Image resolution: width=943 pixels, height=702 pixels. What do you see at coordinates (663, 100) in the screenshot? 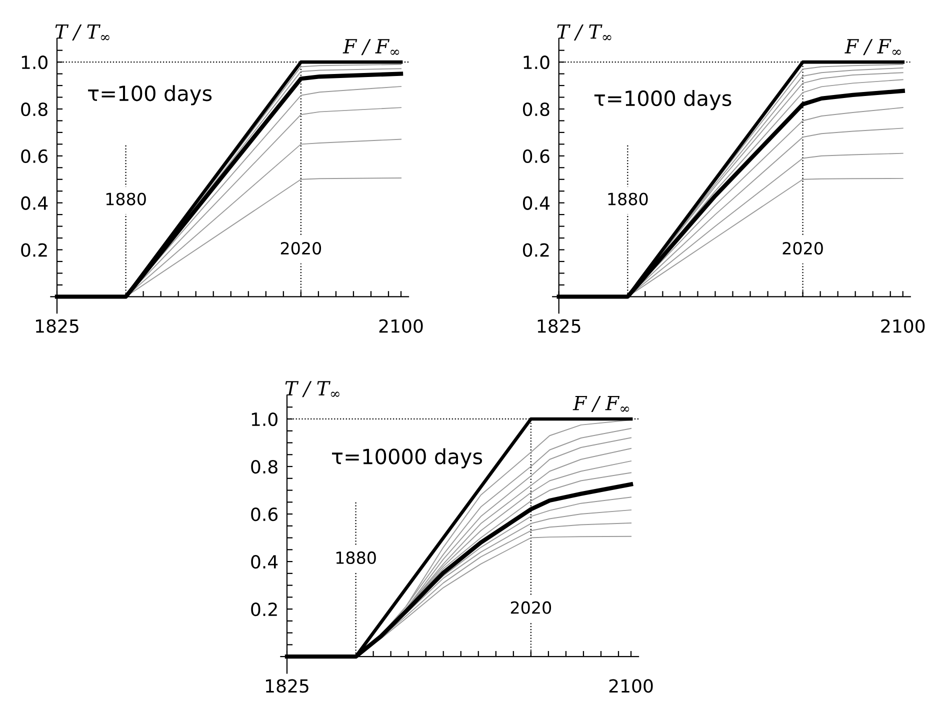
I see `annotation: τ=1000 days` at bounding box center [663, 100].